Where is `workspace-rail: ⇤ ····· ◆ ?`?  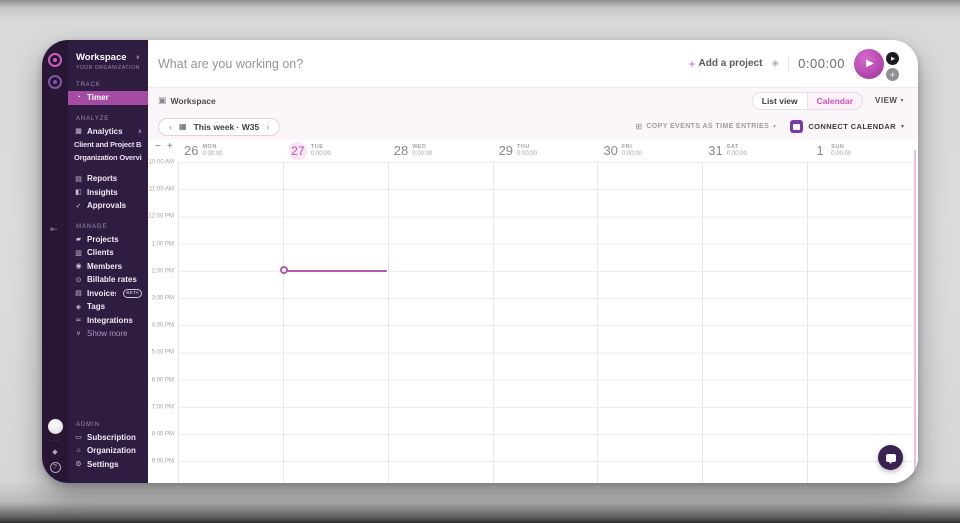 workspace-rail: ⇤ ····· ◆ ? is located at coordinates (55, 261).